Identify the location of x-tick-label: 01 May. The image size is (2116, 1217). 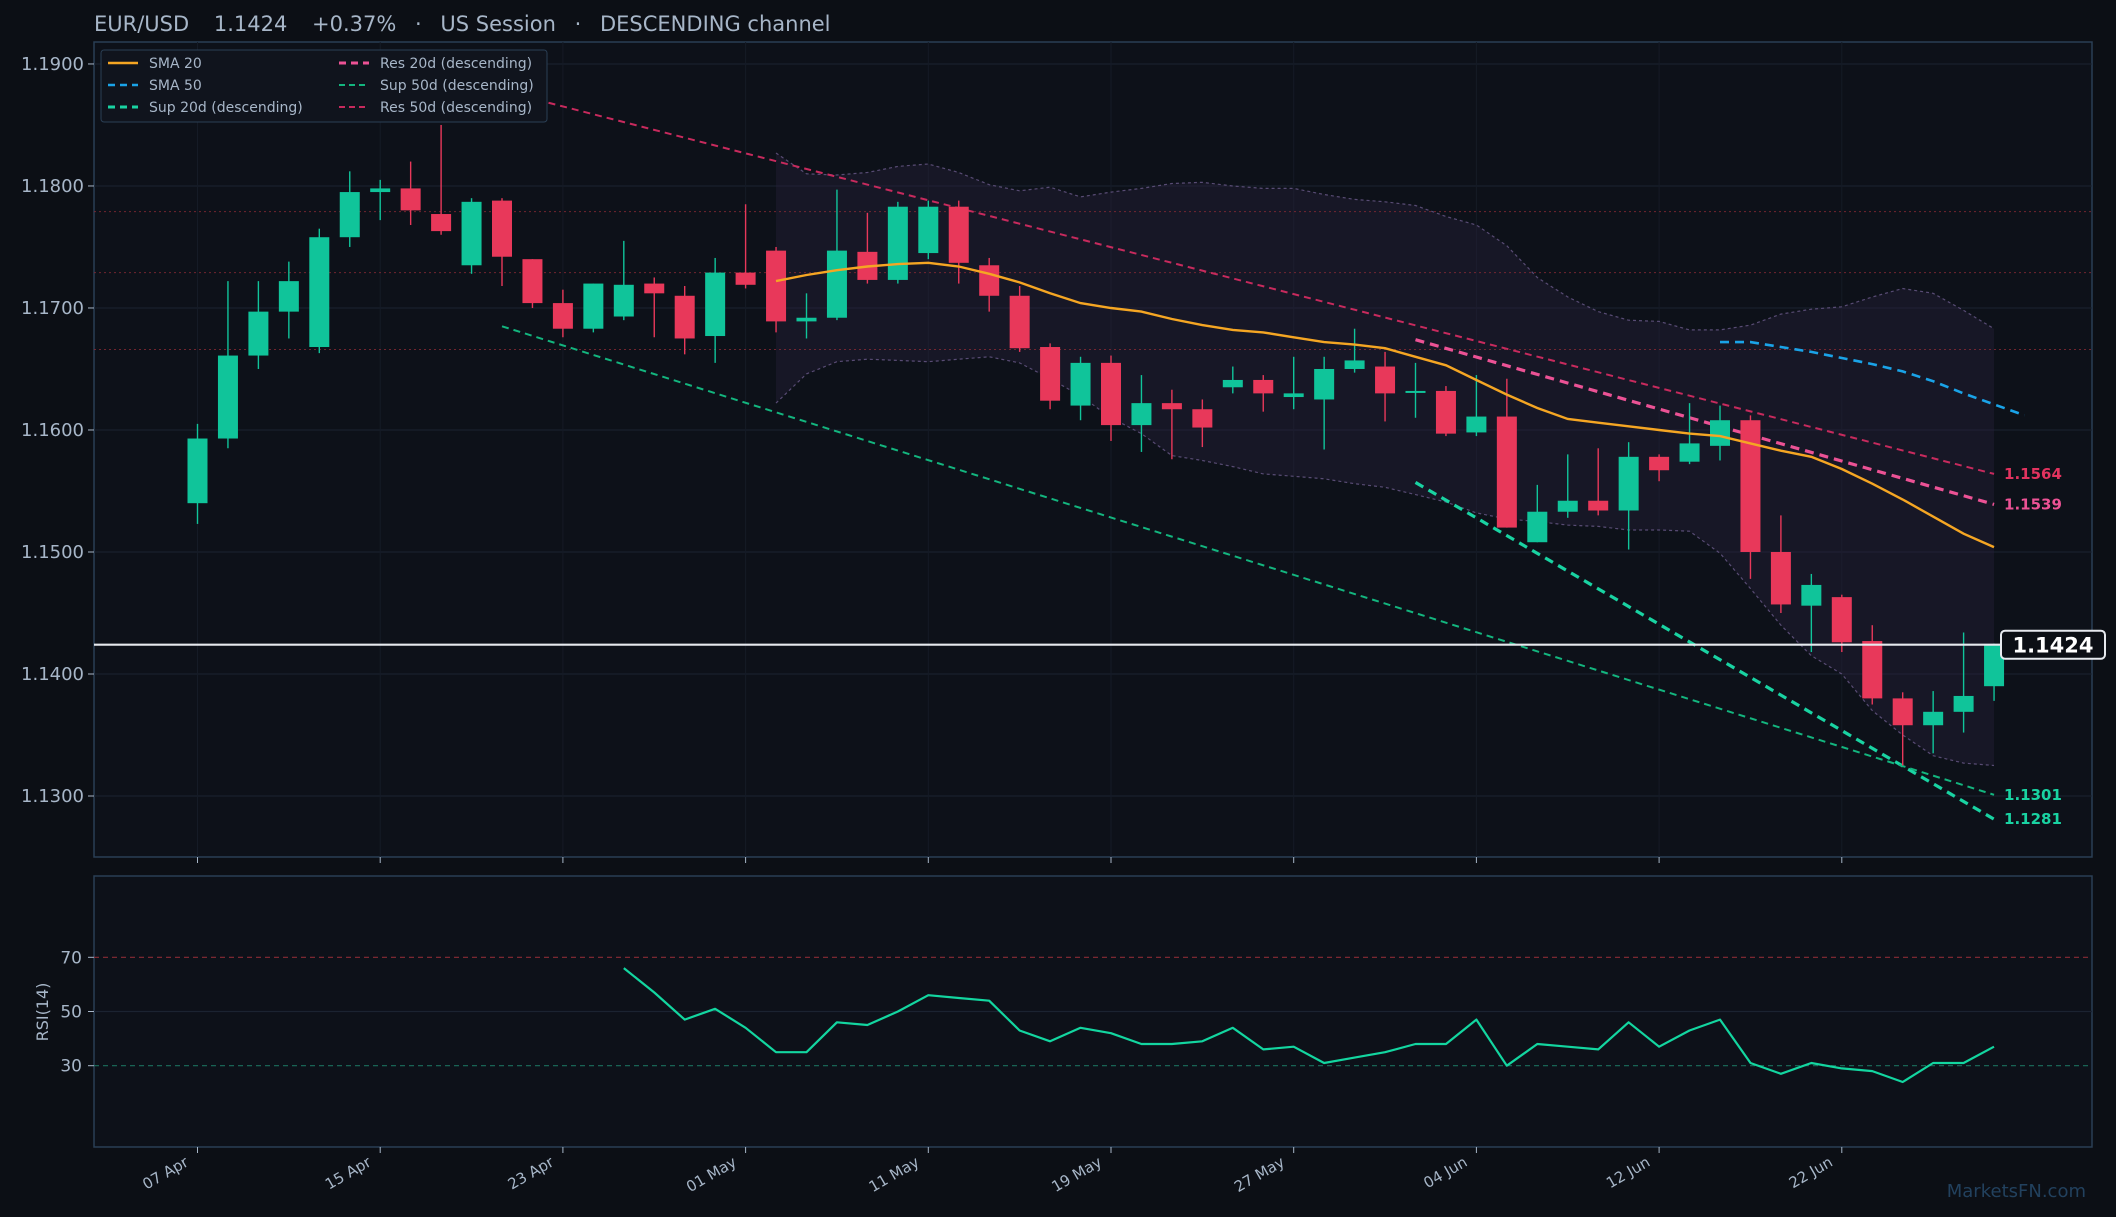
(711, 1174).